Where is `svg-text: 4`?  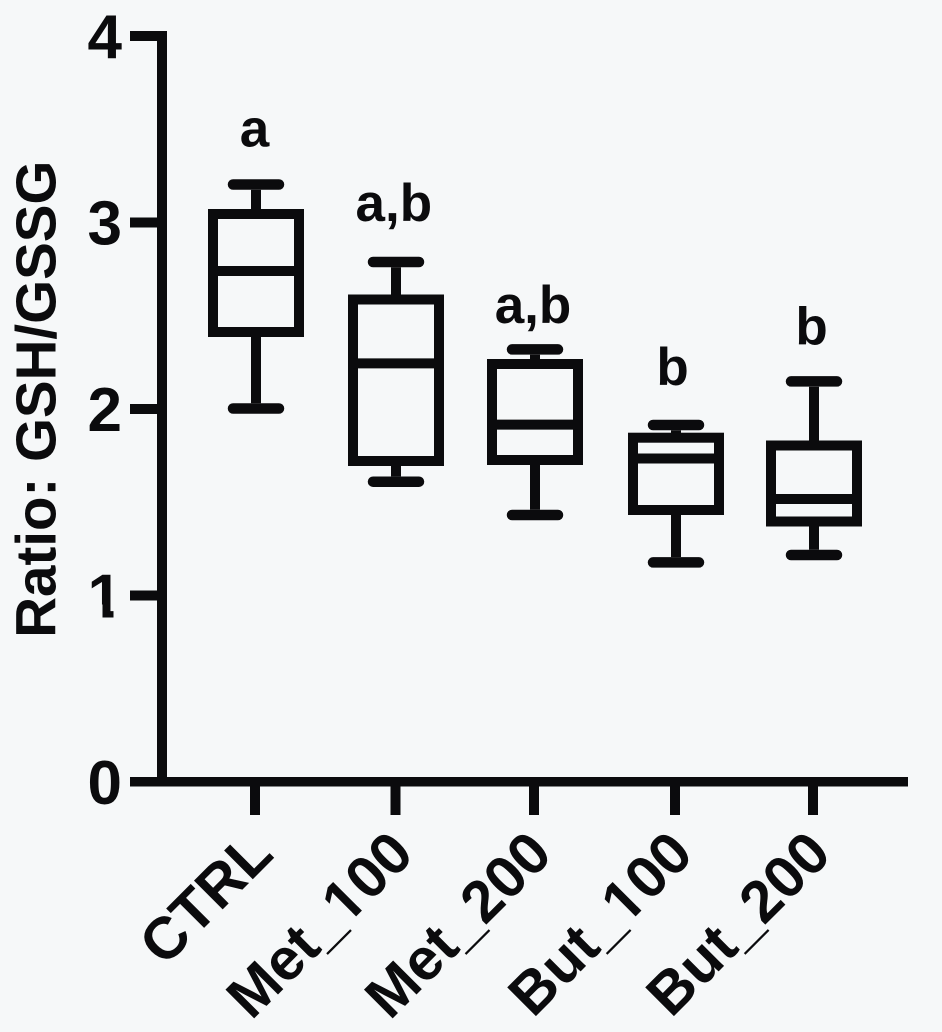
svg-text: 4 is located at coordinates (105, 37).